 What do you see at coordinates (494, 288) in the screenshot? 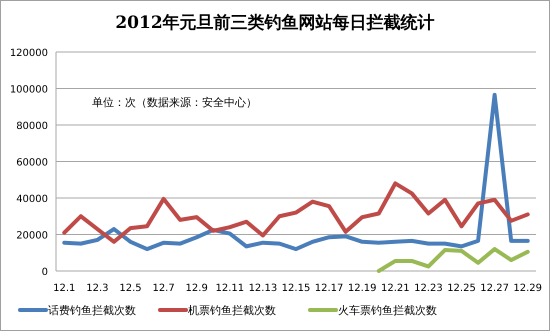
I see `x-tick-label: 12.27` at bounding box center [494, 288].